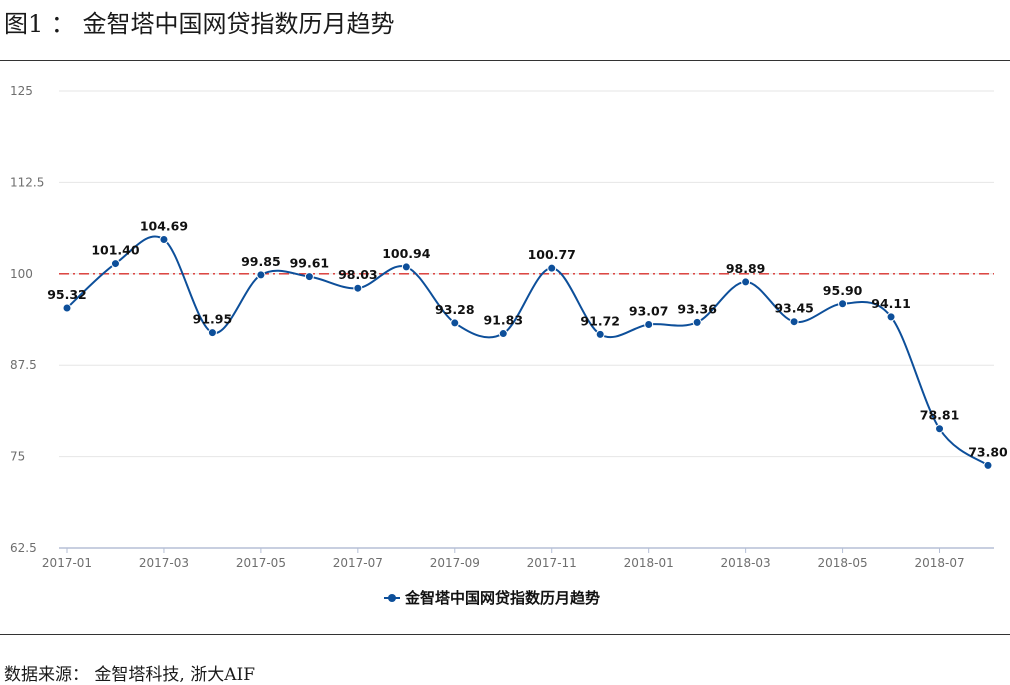 The image size is (1010, 685). I want to click on x-tick-label: 2017-05, so click(261, 563).